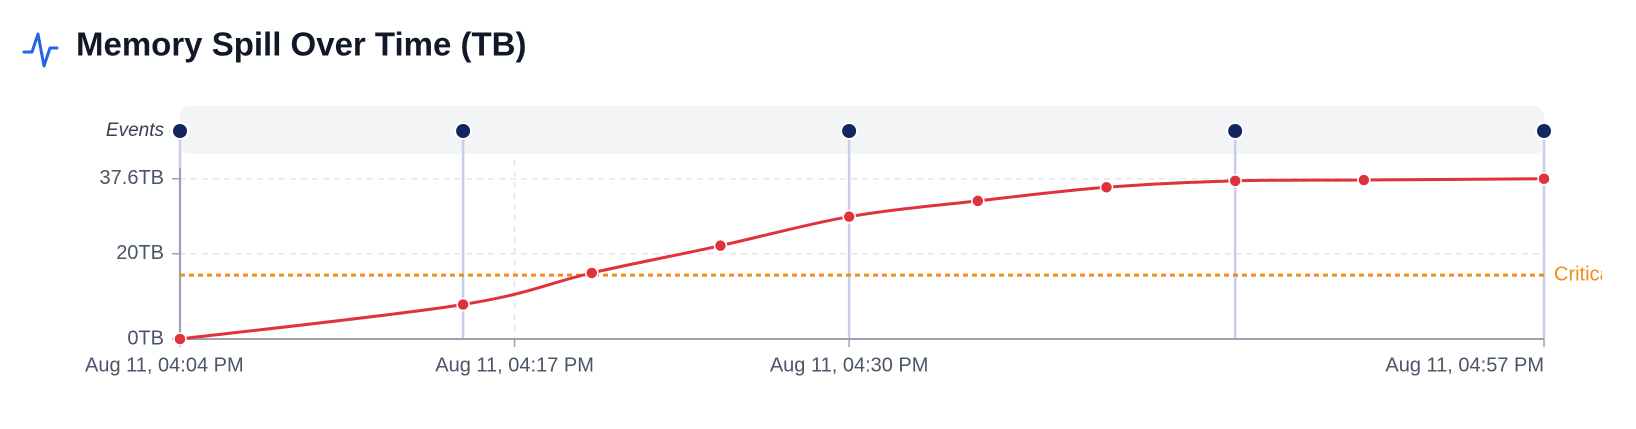 This screenshot has height=429, width=1636. Describe the element at coordinates (849, 365) in the screenshot. I see `x-tick-label: Aug 11, 04:30 PM` at that location.